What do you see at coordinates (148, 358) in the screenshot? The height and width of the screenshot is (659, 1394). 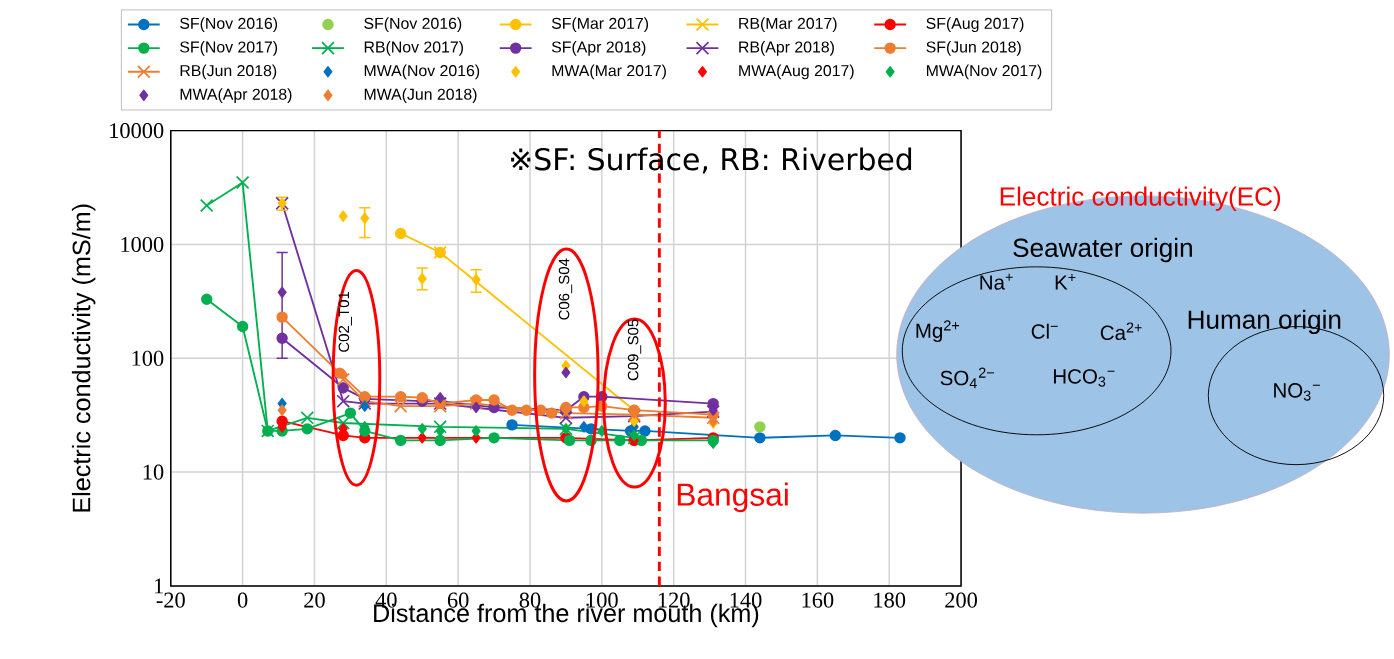 I see `y-tick-label: 100` at bounding box center [148, 358].